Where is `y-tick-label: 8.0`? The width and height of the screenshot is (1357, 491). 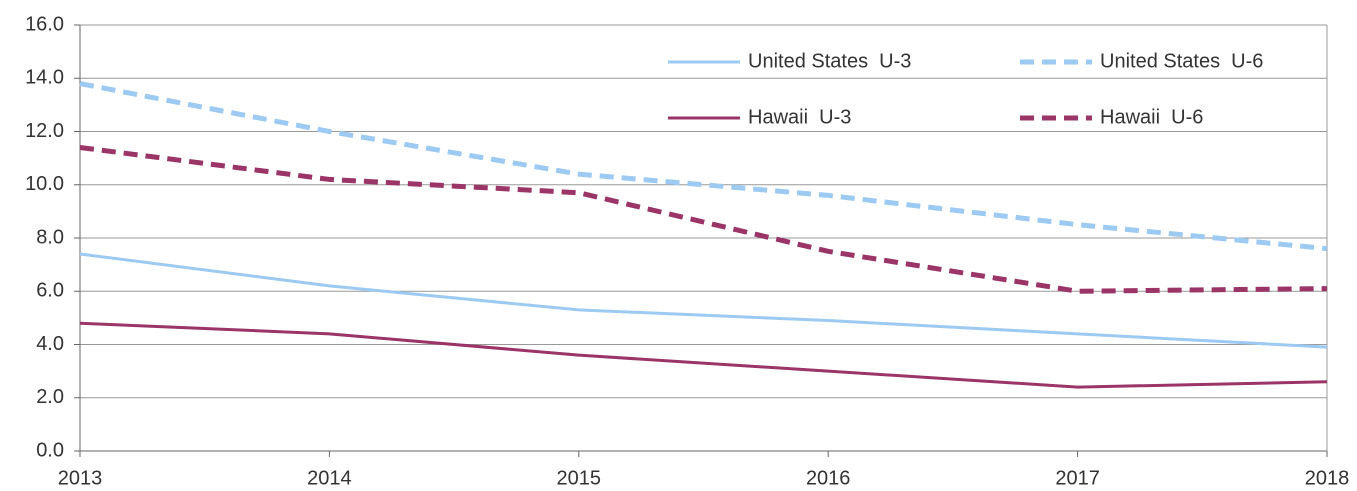
y-tick-label: 8.0 is located at coordinates (50, 237).